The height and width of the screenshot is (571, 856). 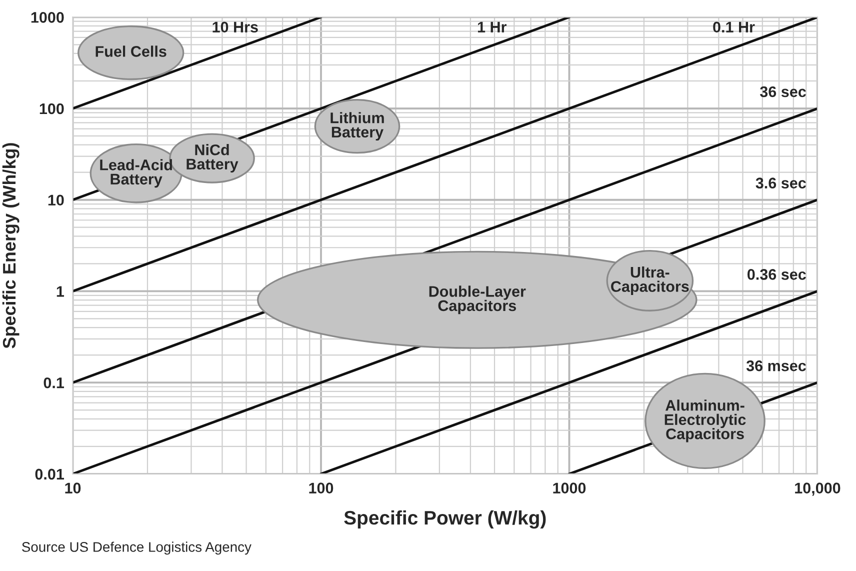 What do you see at coordinates (212, 158) in the screenshot?
I see `annotation: NiCd Battery` at bounding box center [212, 158].